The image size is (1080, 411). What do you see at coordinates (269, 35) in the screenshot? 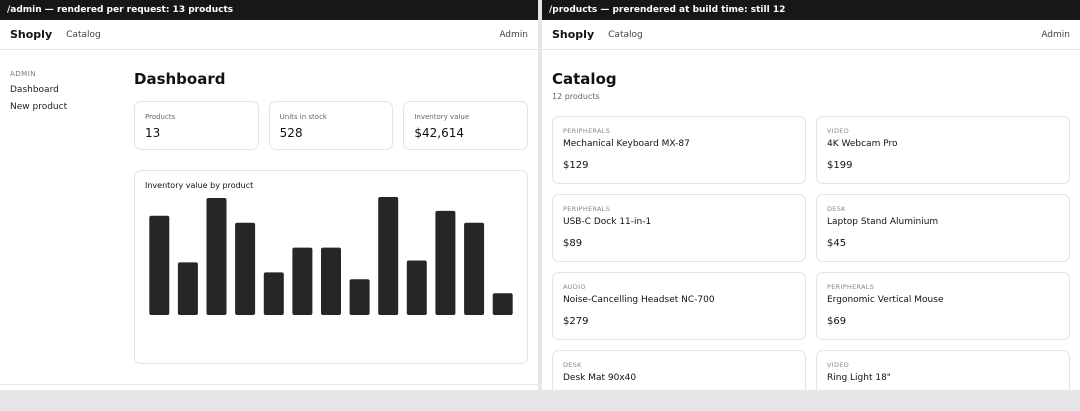
I see `admin-navbar: Shoply Catalog Admin` at bounding box center [269, 35].